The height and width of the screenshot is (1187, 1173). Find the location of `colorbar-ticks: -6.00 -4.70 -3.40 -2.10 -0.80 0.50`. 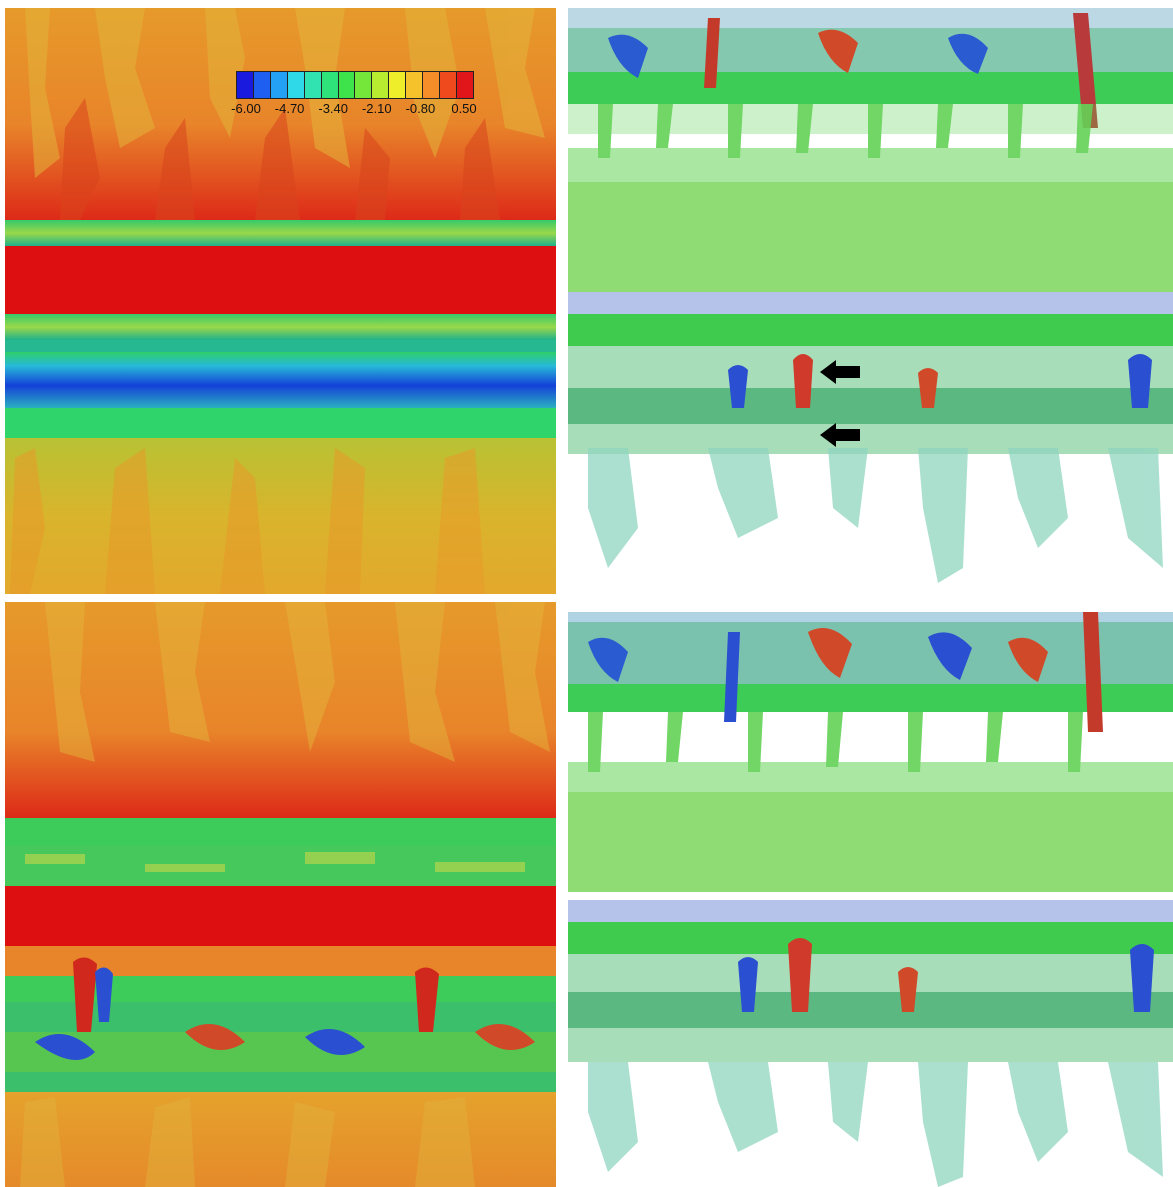

colorbar-ticks: -6.00 -4.70 -3.40 -2.10 -0.80 0.50 is located at coordinates (354, 110).